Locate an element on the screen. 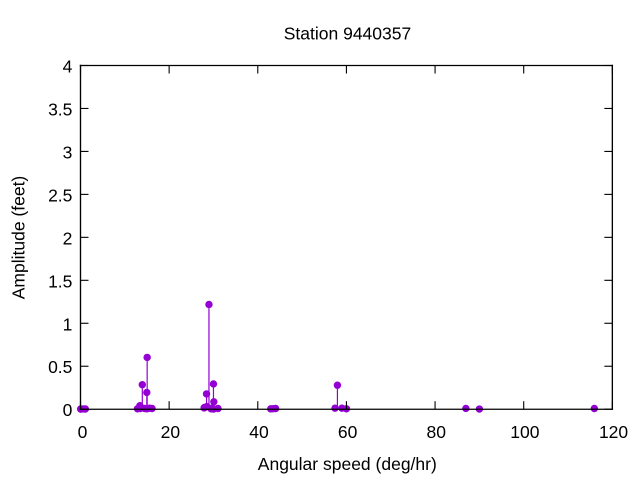 The width and height of the screenshot is (640, 480). svg-text: Angular speed (deg/hr) is located at coordinates (347, 464).